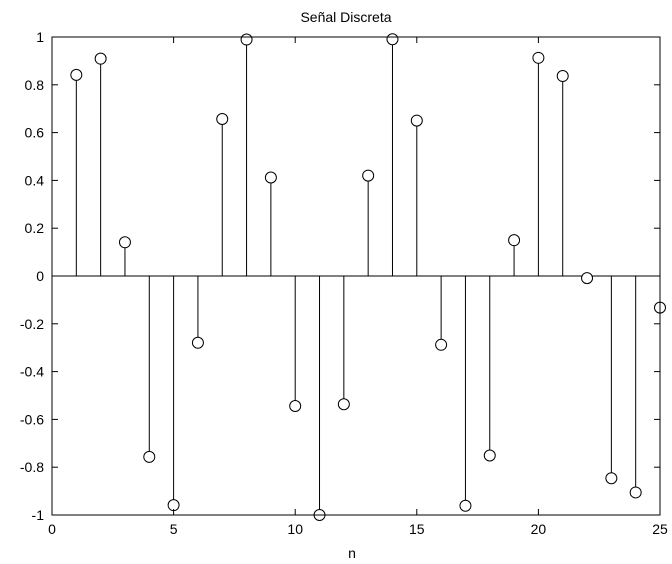  Describe the element at coordinates (32, 467) in the screenshot. I see `y-tick-label: -0.8` at that location.